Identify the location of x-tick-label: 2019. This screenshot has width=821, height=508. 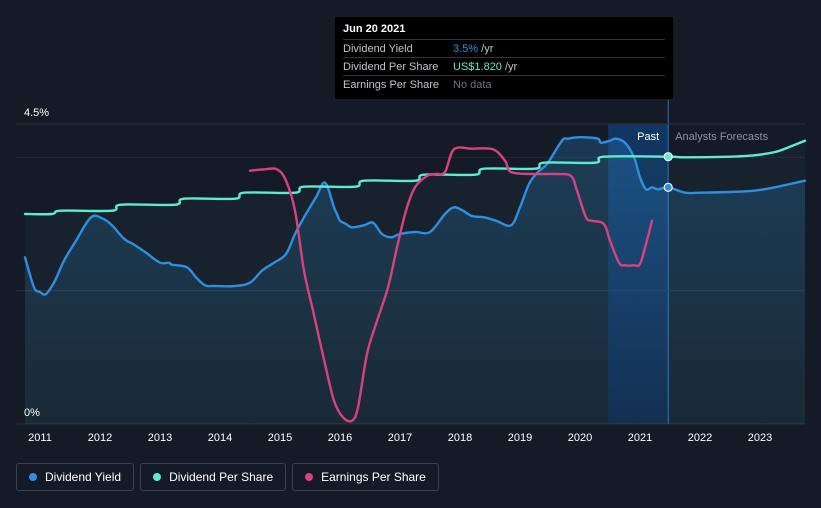
(520, 438).